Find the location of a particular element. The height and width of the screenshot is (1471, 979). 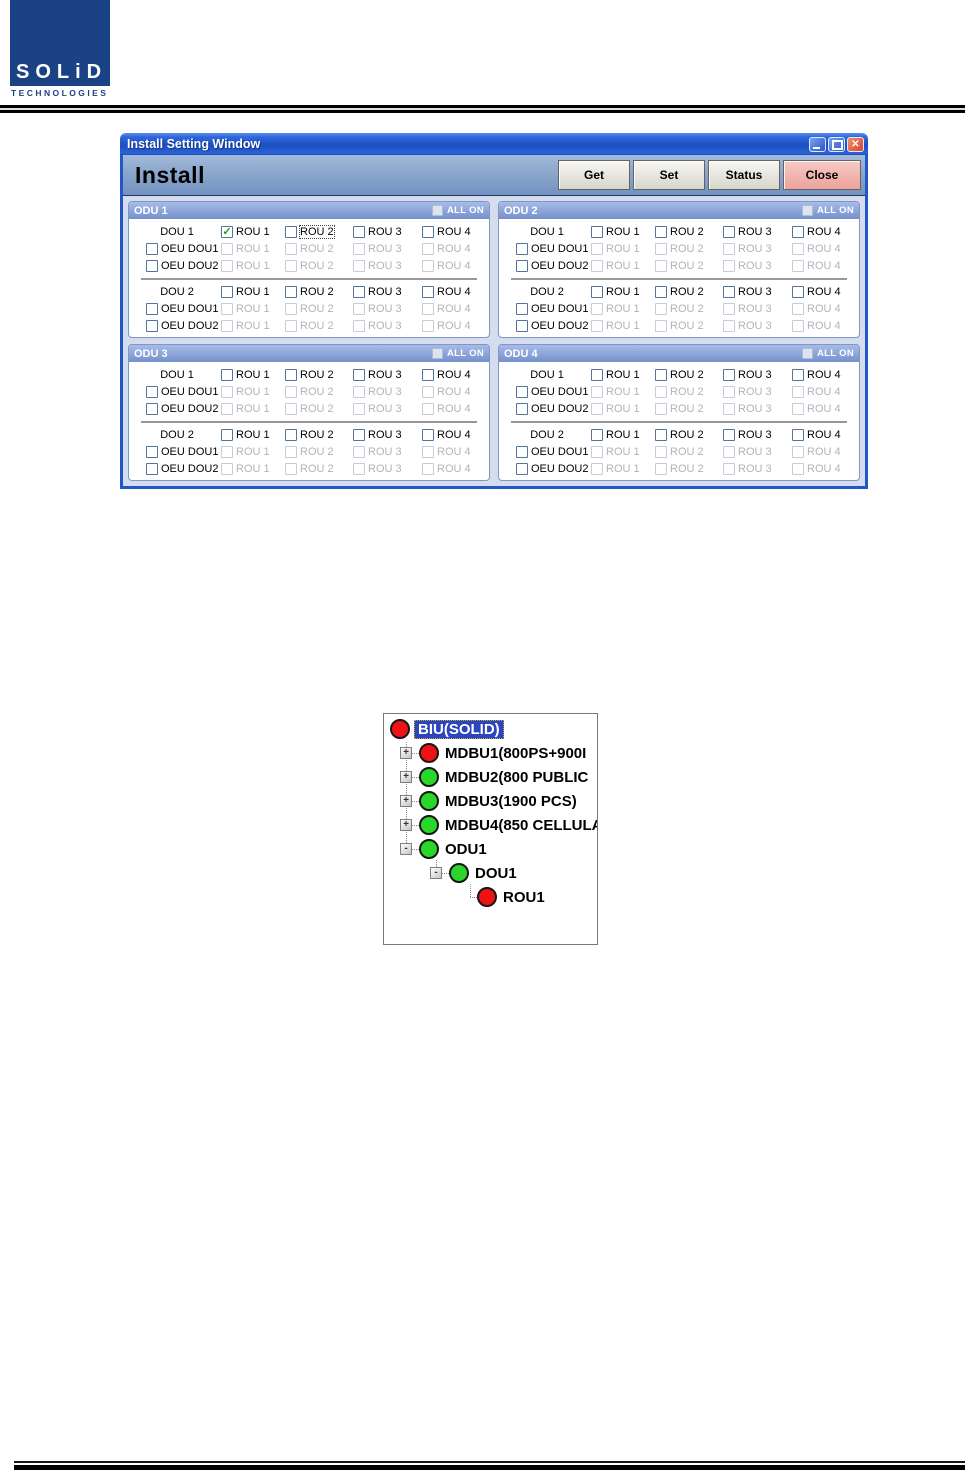

tree-label: MDBU2(800 PUBLIC is located at coordinates (517, 777).